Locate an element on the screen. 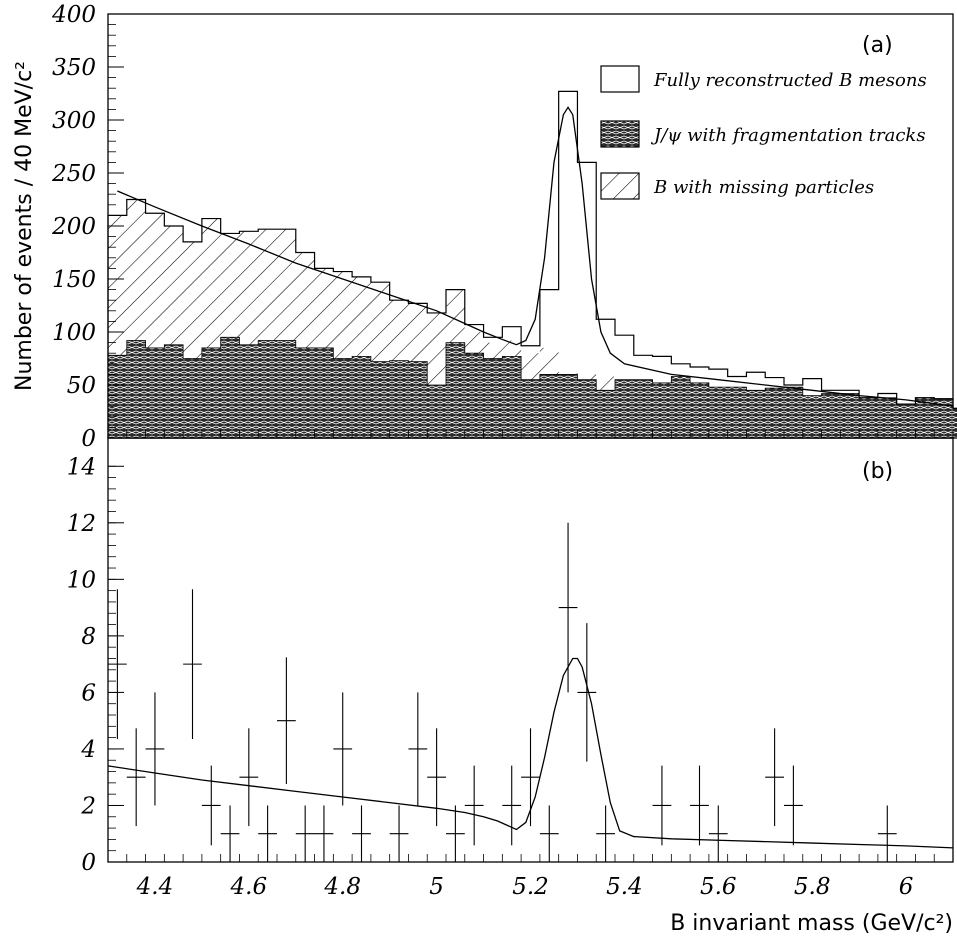  y-axis-title: Number of events / 40 MeV/c² is located at coordinates (24, 226).